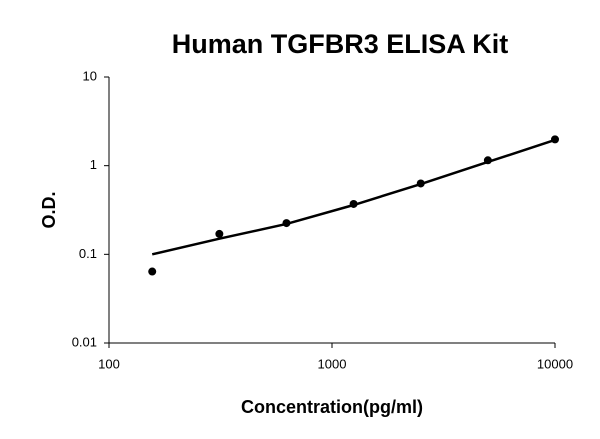 The height and width of the screenshot is (439, 600). I want to click on x-axis-title: Concentration(pg/ml), so click(332, 407).